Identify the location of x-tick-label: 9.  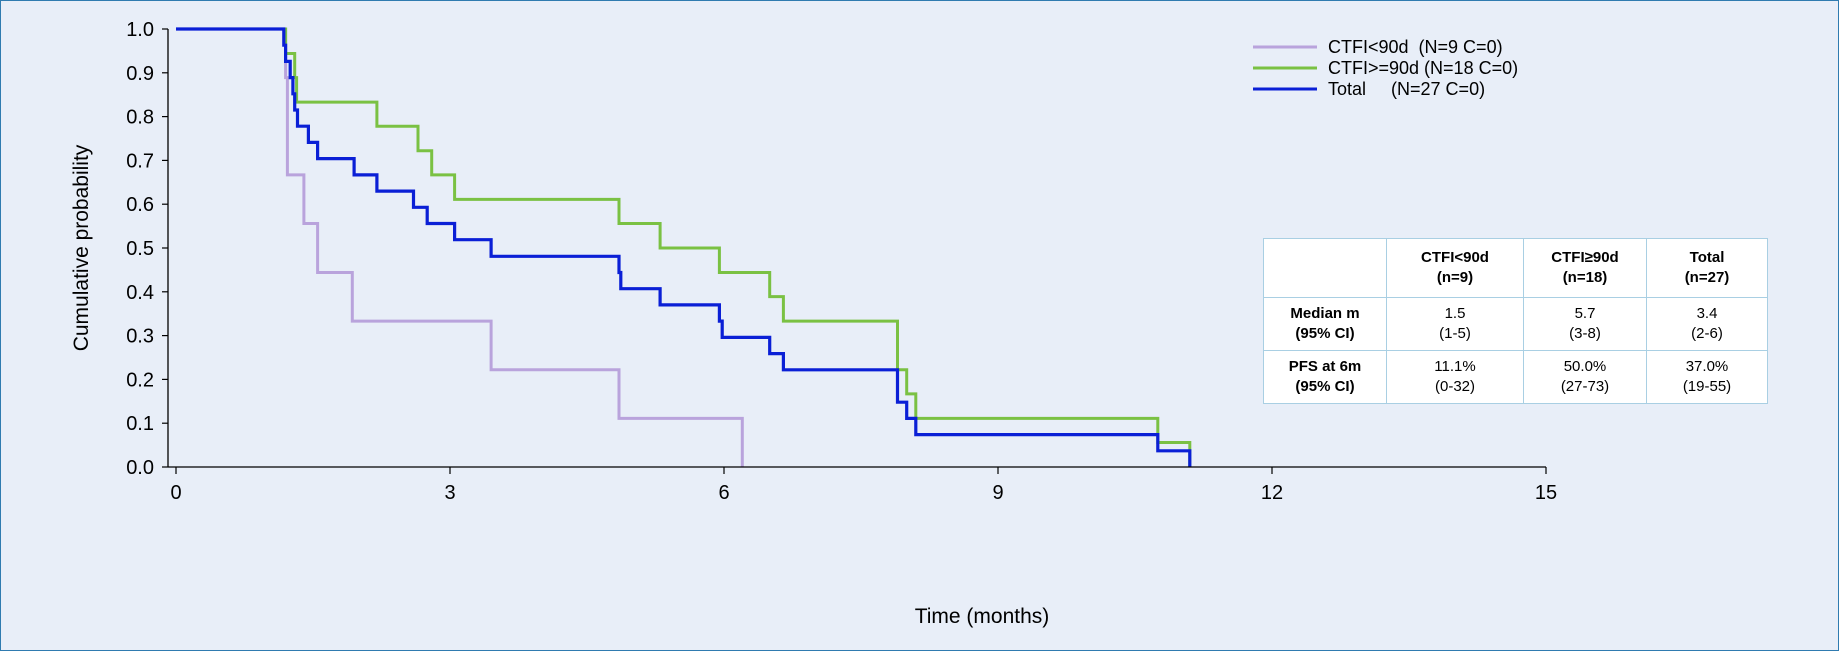
(997, 493).